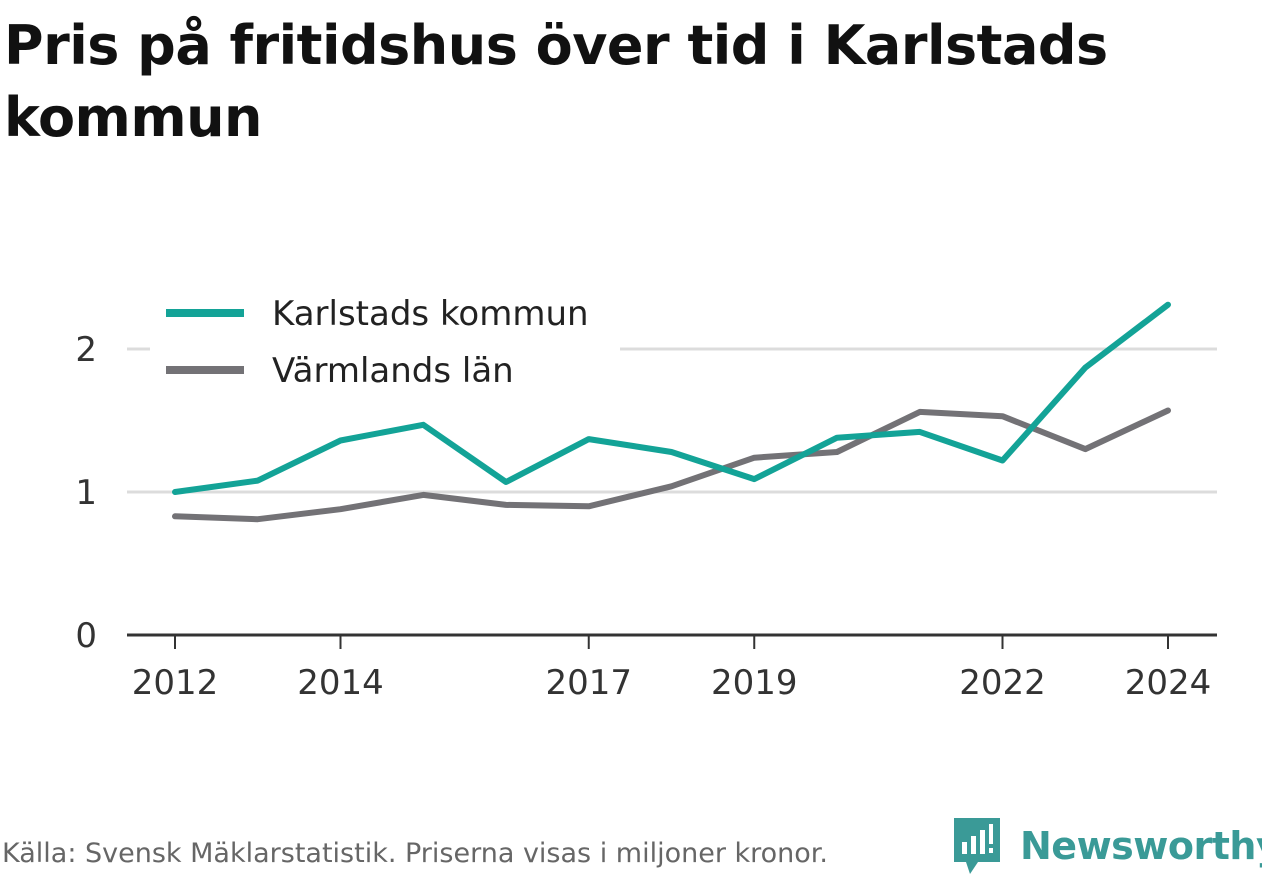 The width and height of the screenshot is (1262, 879). Describe the element at coordinates (86, 350) in the screenshot. I see `y-tick-label: 2` at that location.